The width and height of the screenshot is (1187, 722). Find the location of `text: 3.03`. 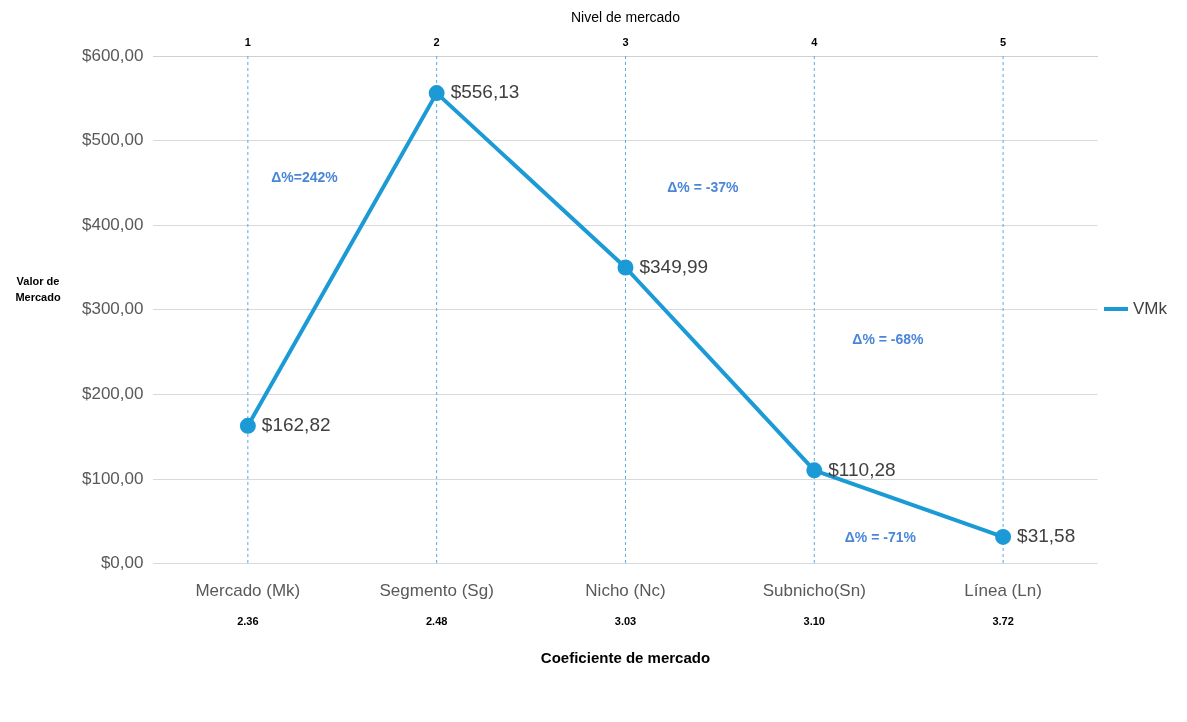

text: 3.03 is located at coordinates (625, 620).